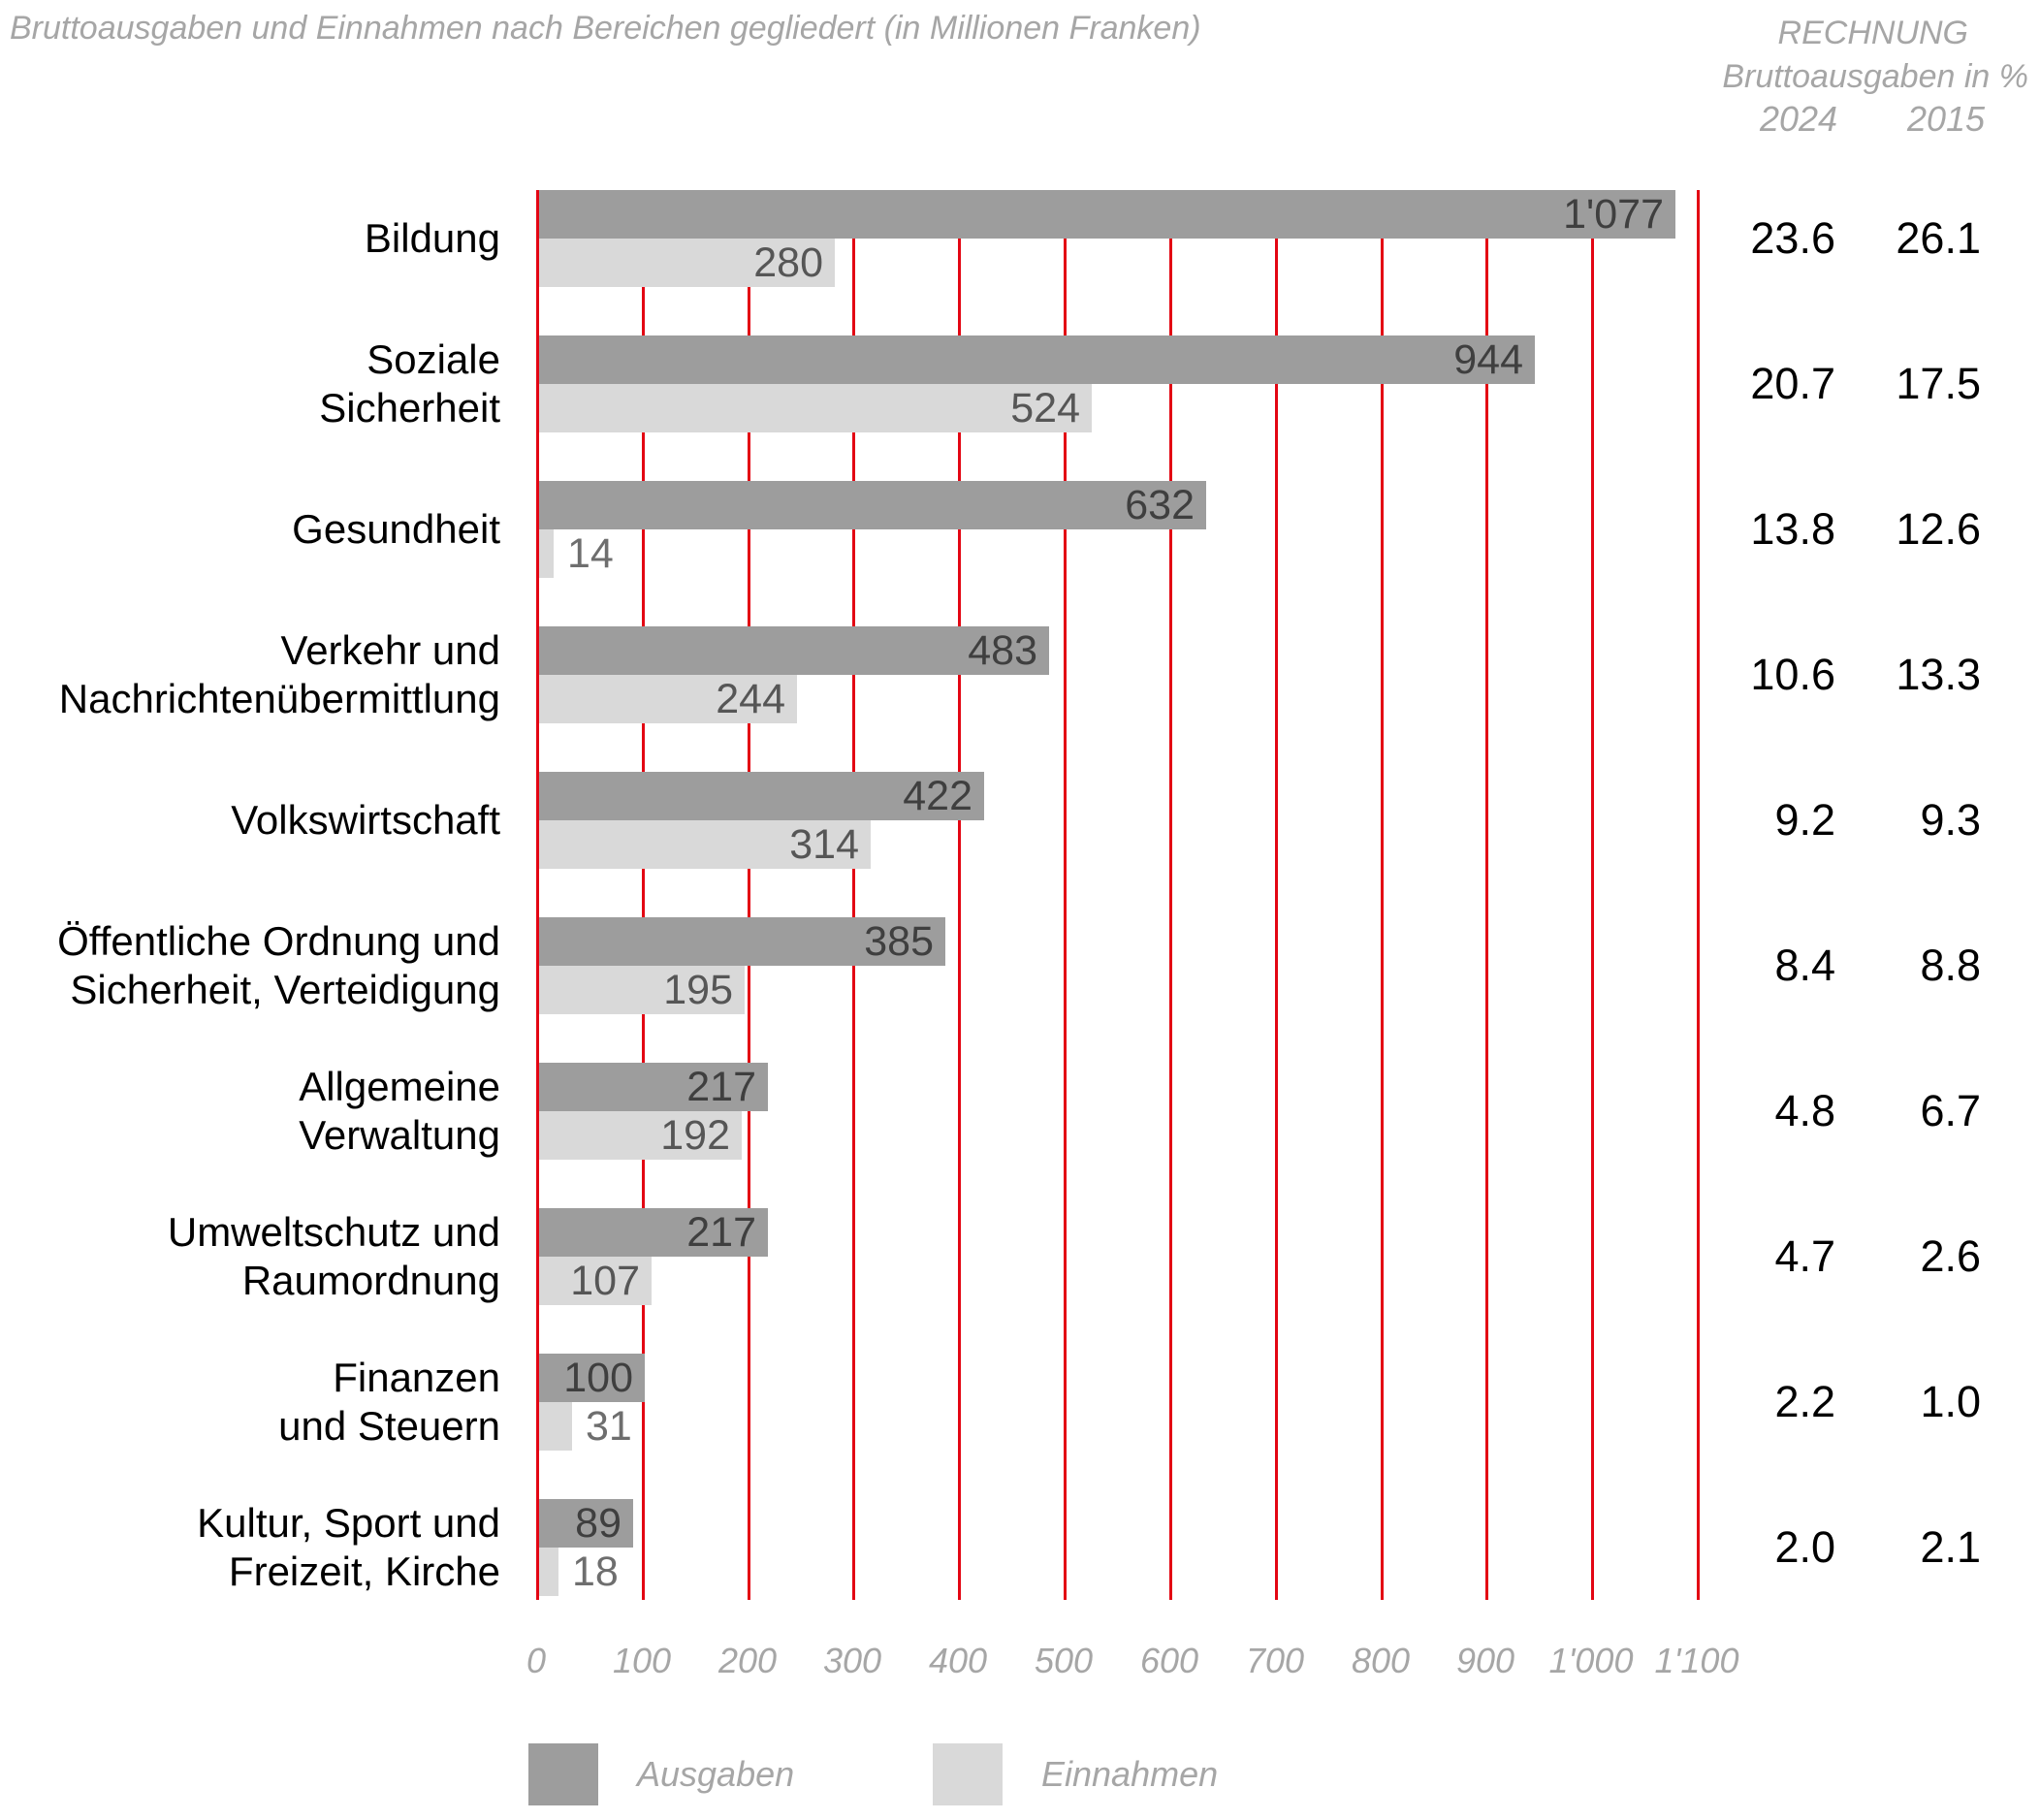  Describe the element at coordinates (1951, 1256) in the screenshot. I see `percent-2015: 2.6` at that location.